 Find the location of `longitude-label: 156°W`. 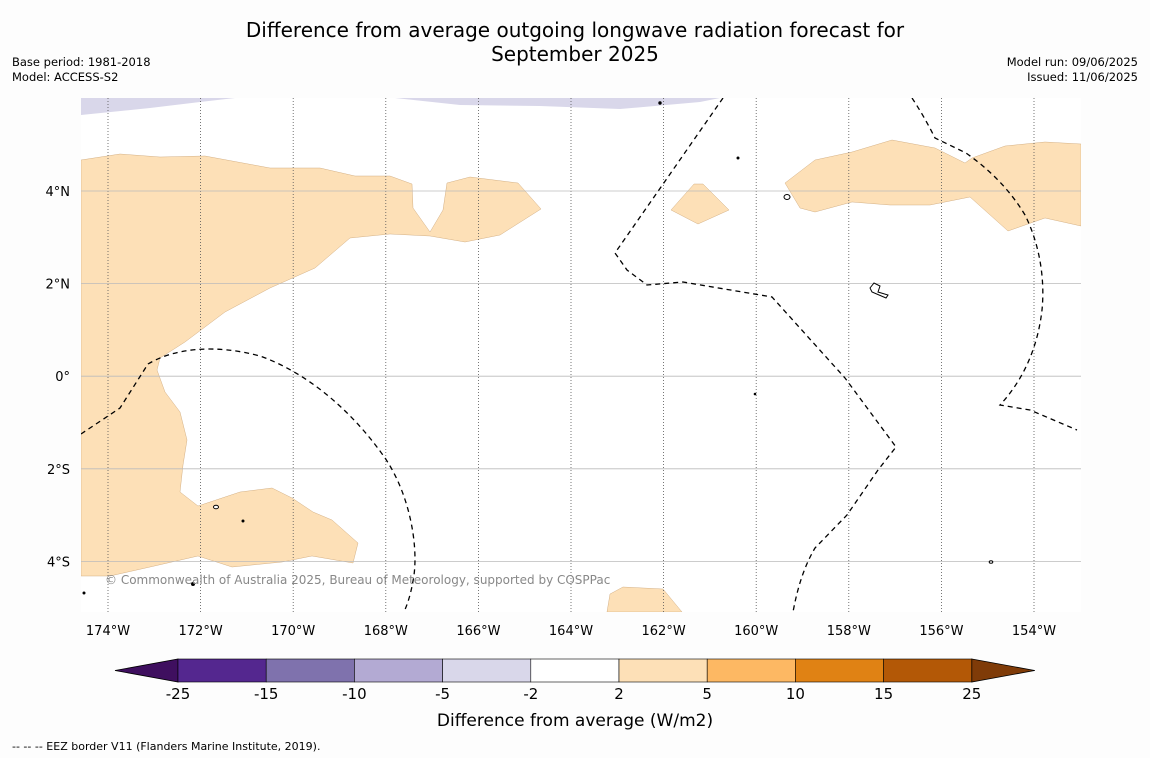

longitude-label: 156°W is located at coordinates (941, 631).